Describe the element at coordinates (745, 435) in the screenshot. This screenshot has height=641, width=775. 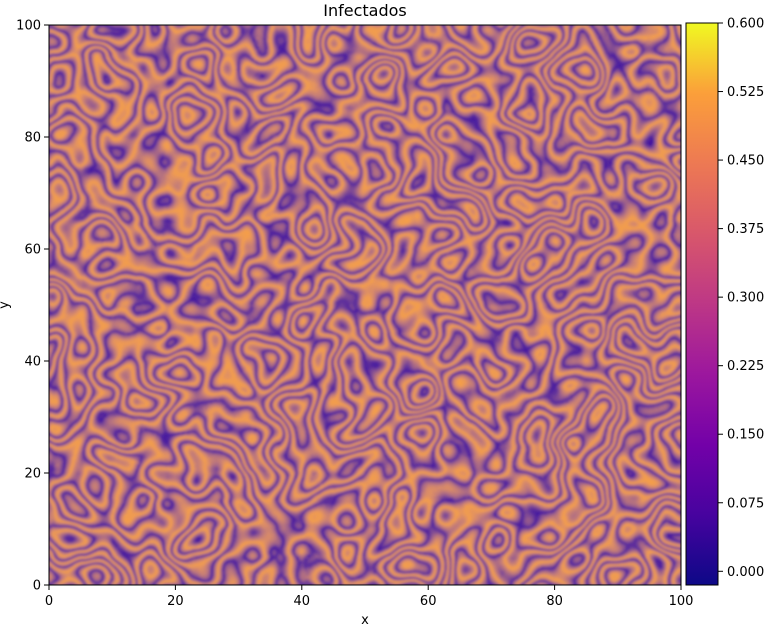
I see `colorbar-tick-label: 0.150` at that location.